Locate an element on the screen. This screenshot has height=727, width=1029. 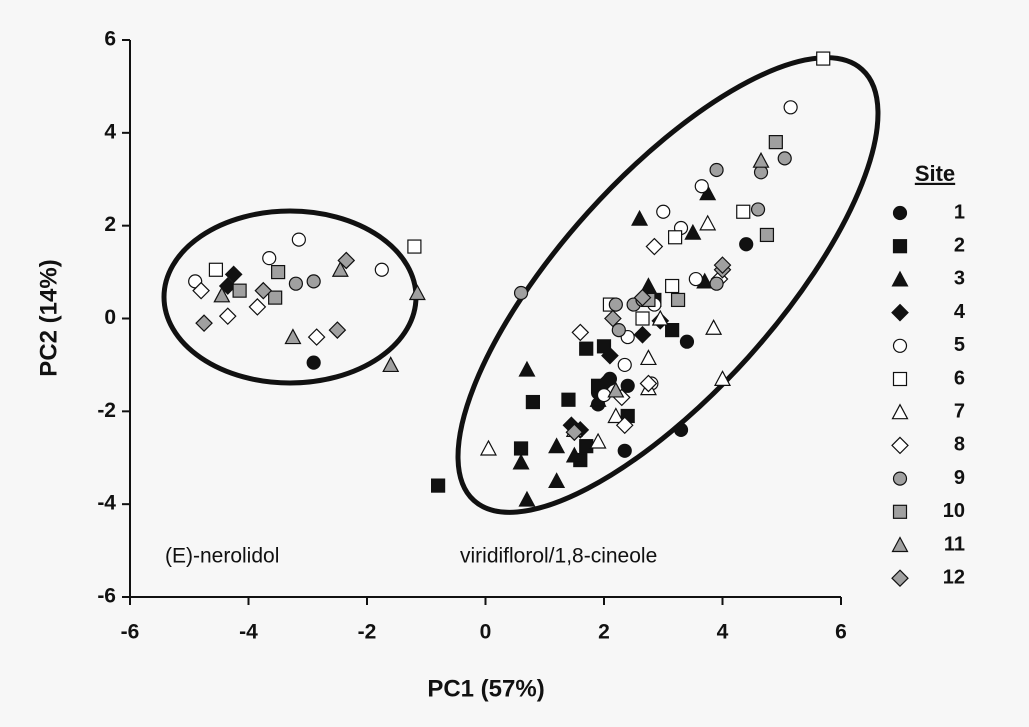
legend-title: Site is located at coordinates (935, 173).